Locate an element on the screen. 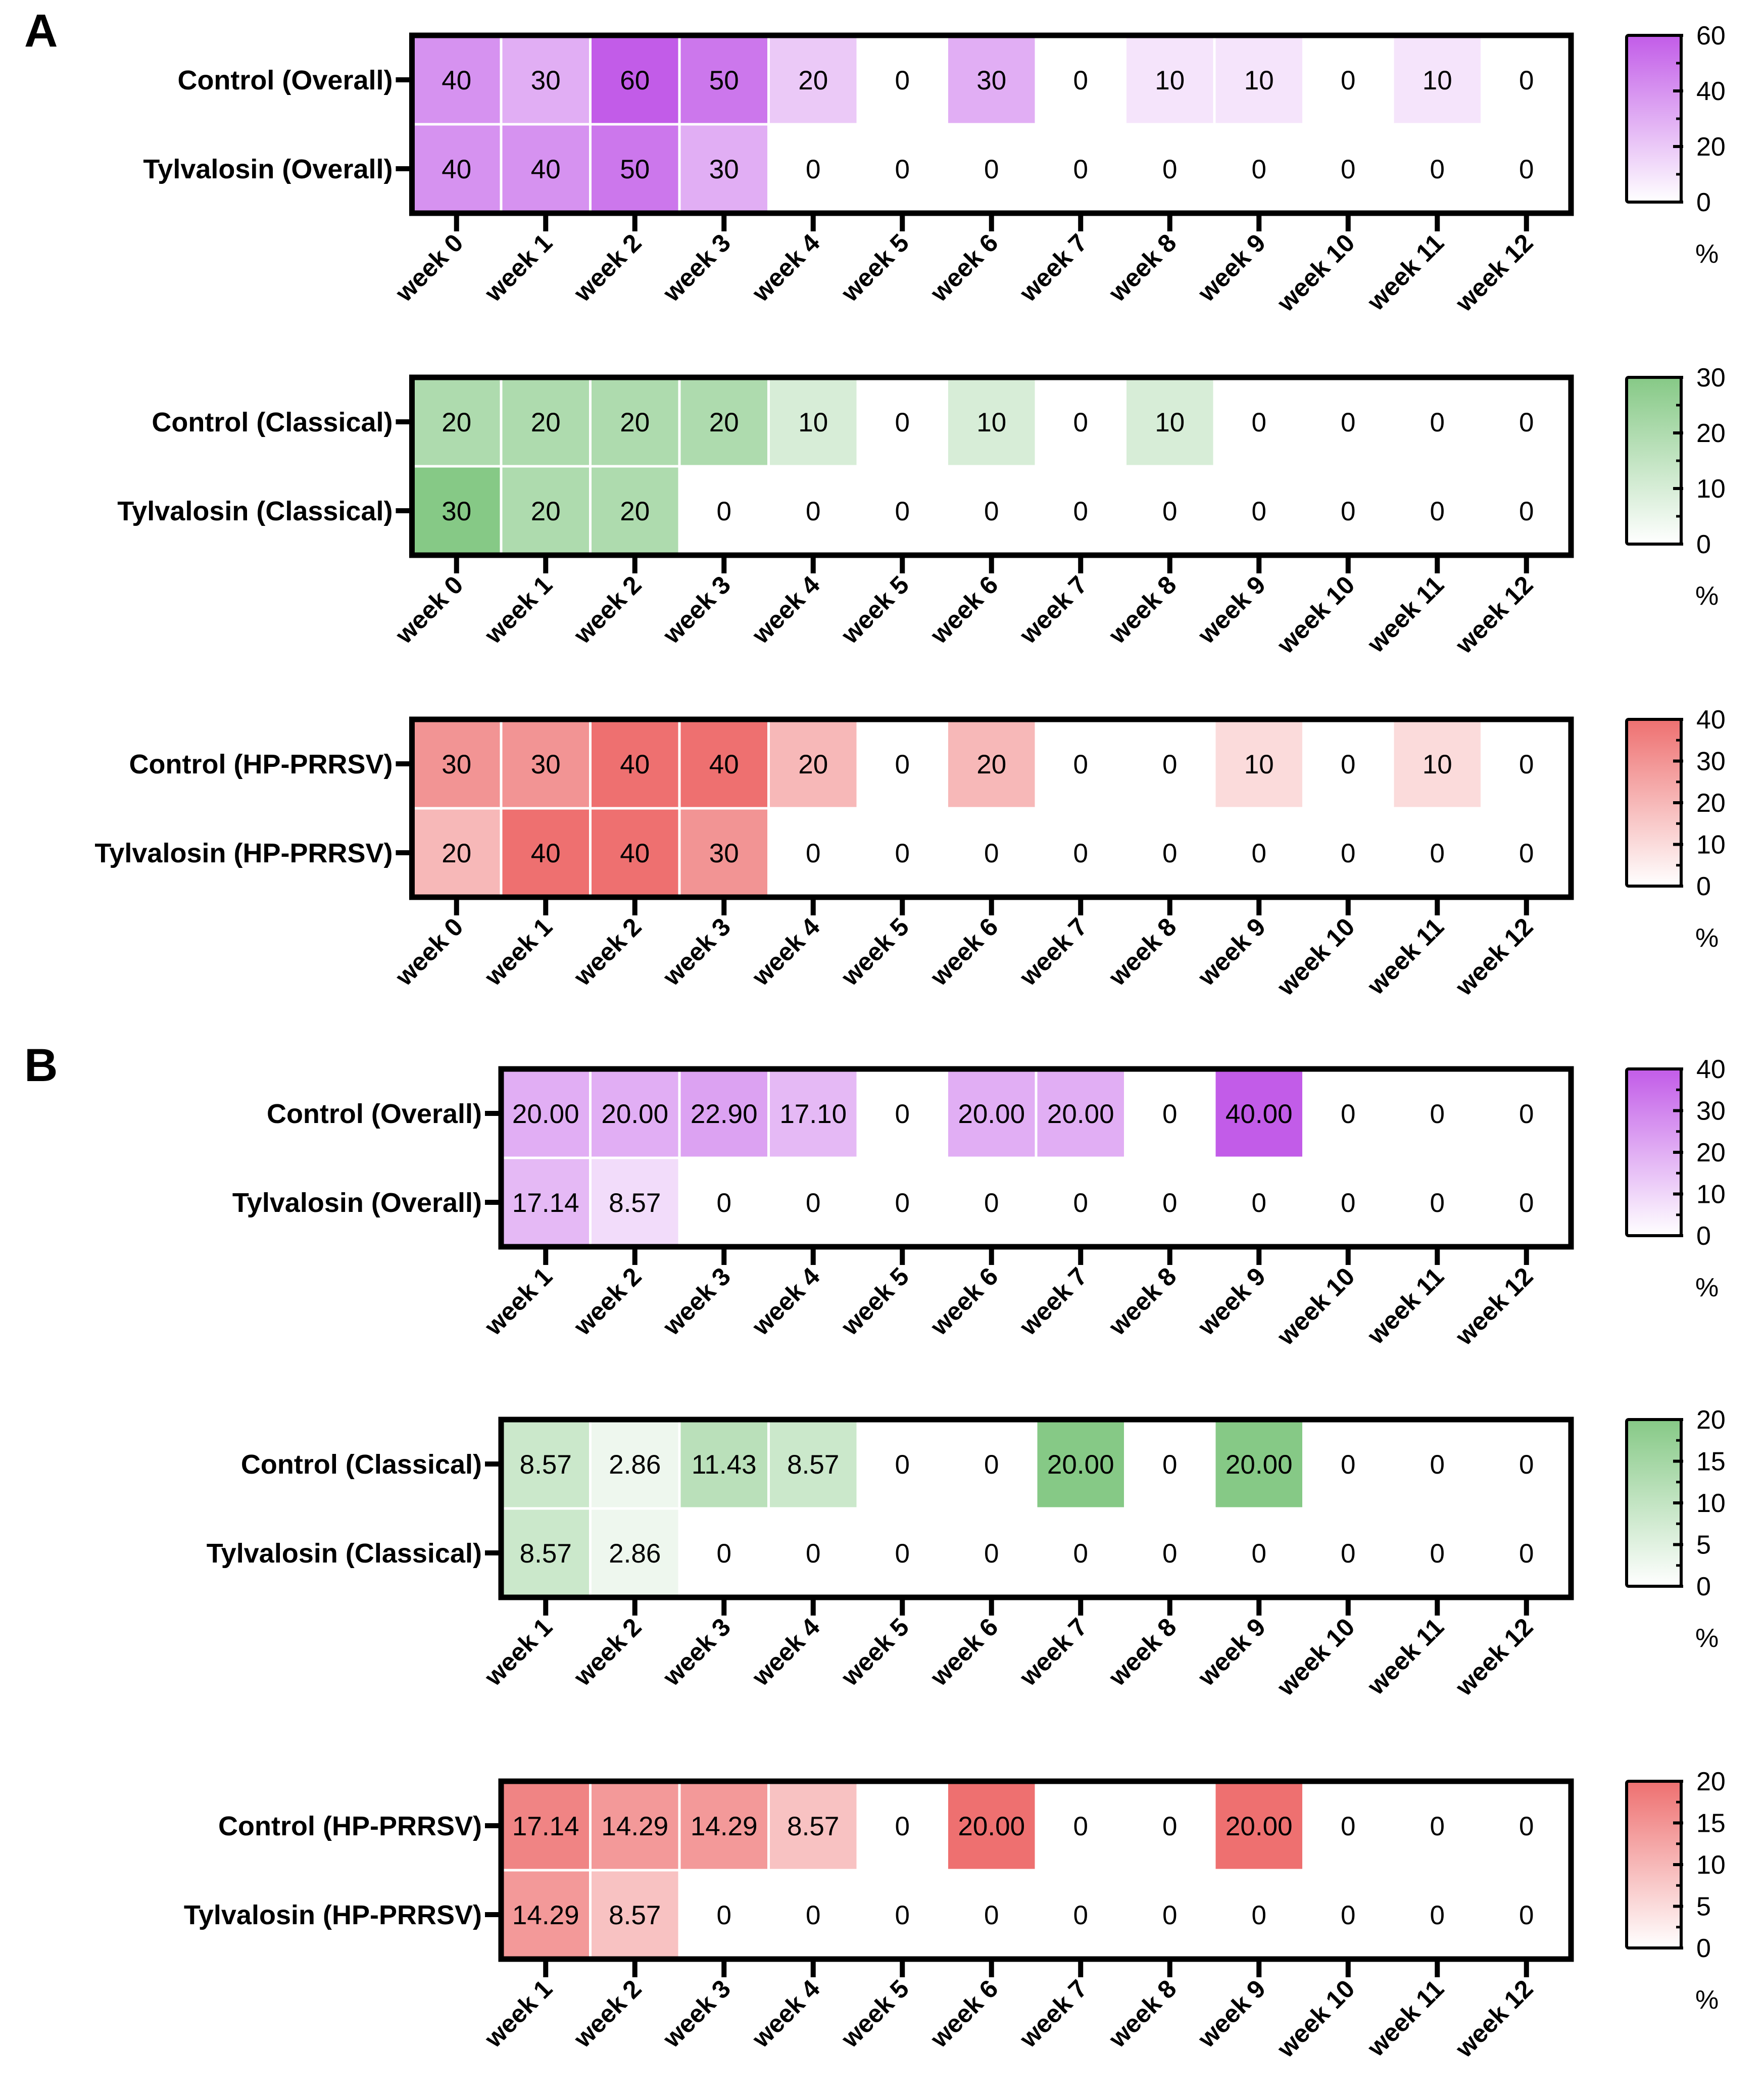 This screenshot has height=2098, width=1764. column-label: week 12 is located at coordinates (1494, 1306).